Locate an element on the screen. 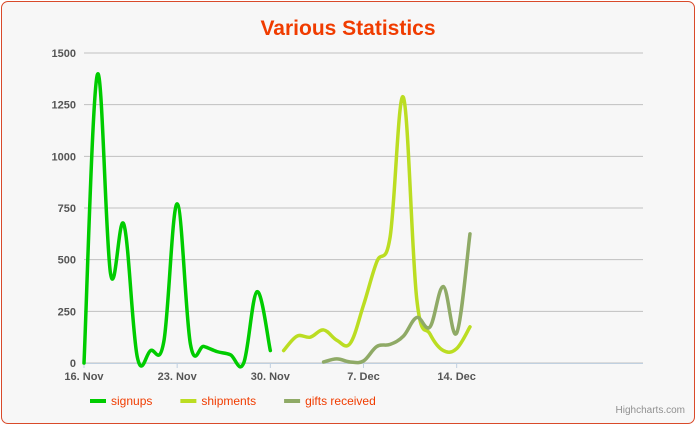 This screenshot has width=698, height=427. y-tick-label: 0 is located at coordinates (73, 364).